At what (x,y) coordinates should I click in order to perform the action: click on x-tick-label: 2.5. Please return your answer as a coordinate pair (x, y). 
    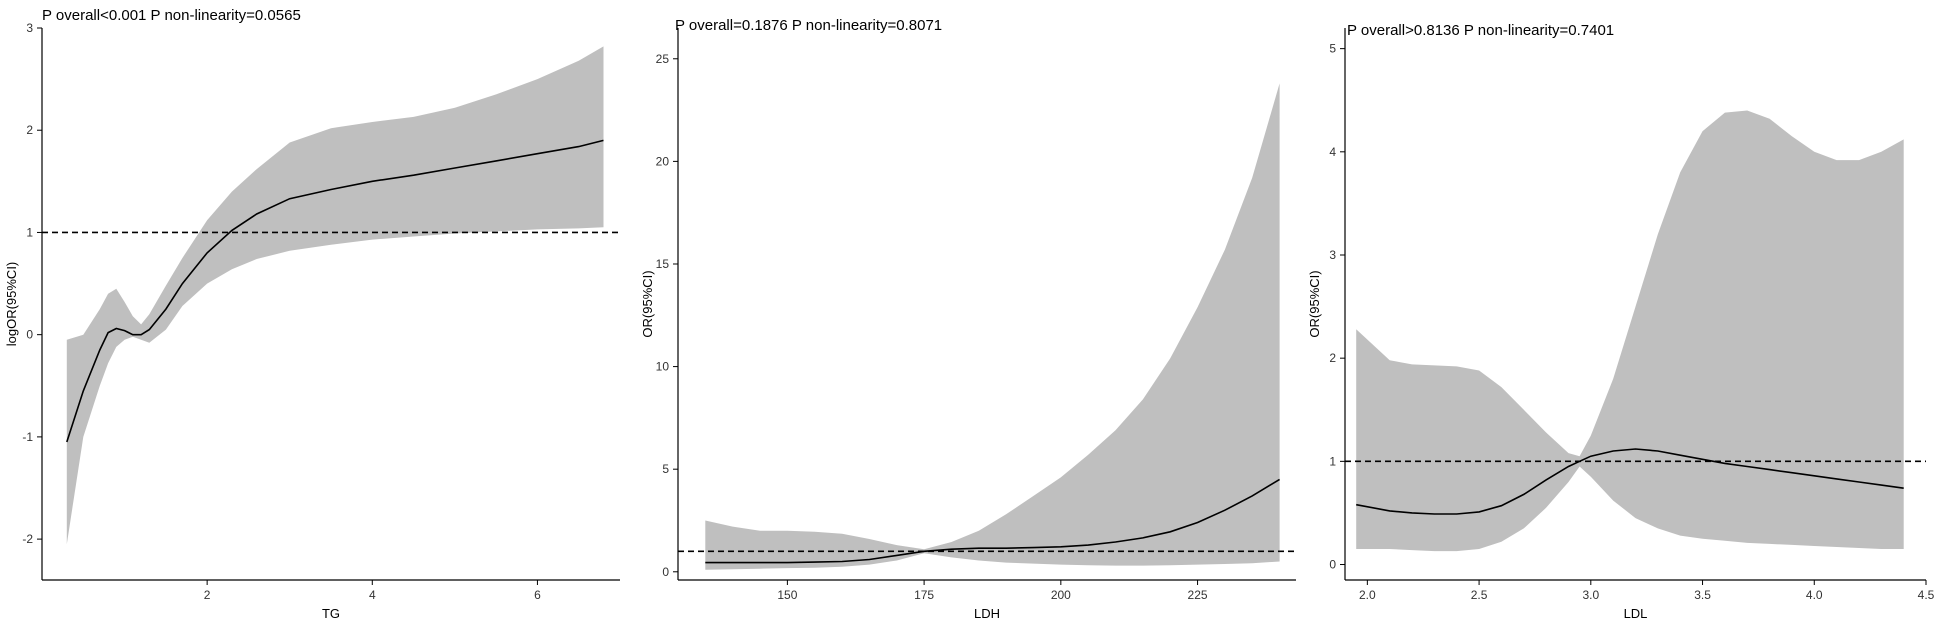
    Looking at the image, I should click on (1479, 595).